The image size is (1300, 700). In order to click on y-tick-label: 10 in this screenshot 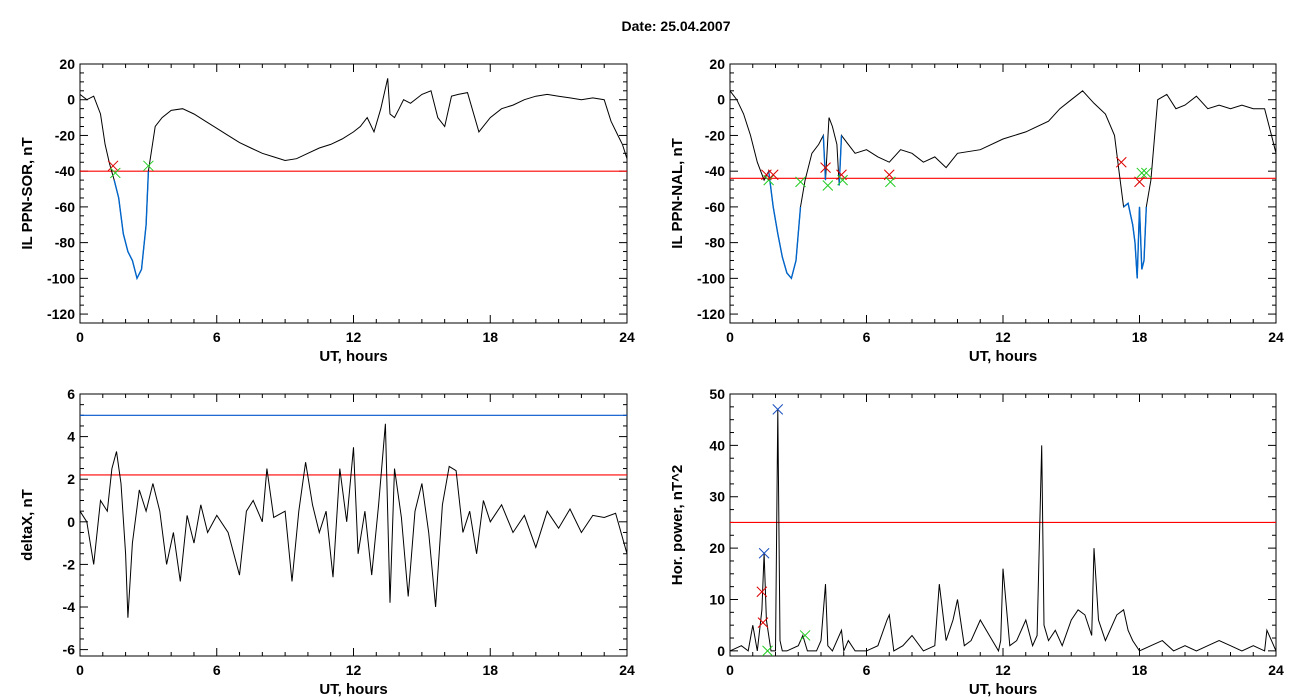, I will do `click(717, 599)`.